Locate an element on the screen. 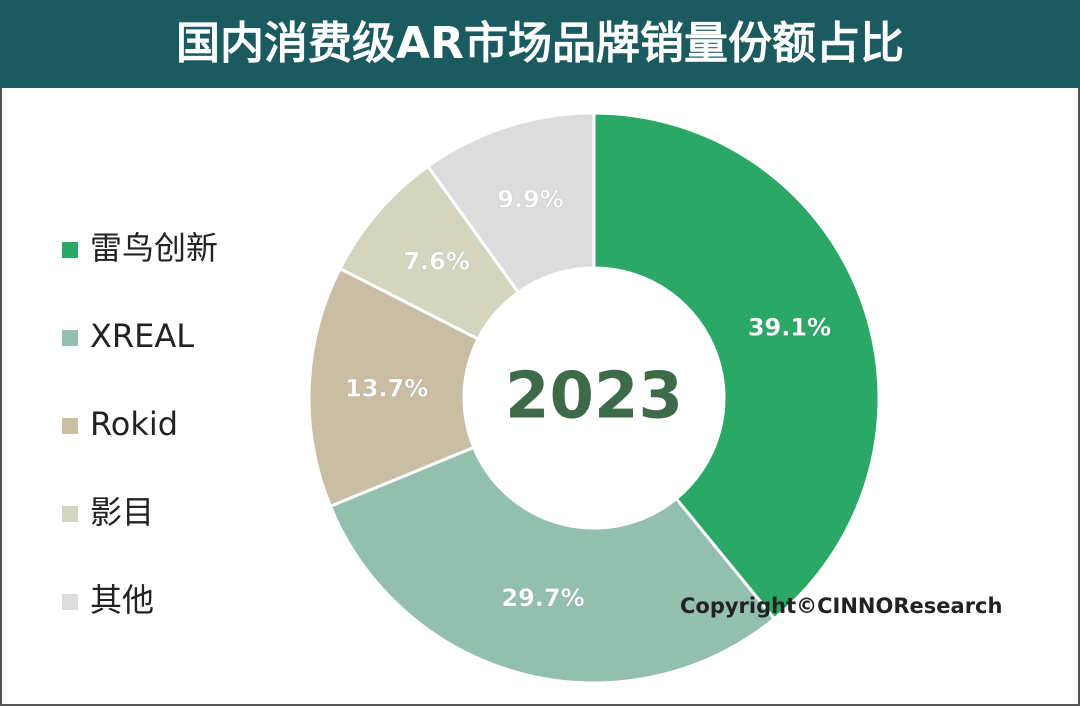 Image resolution: width=1080 pixels, height=706 pixels. title-bar is located at coordinates (540, 44).